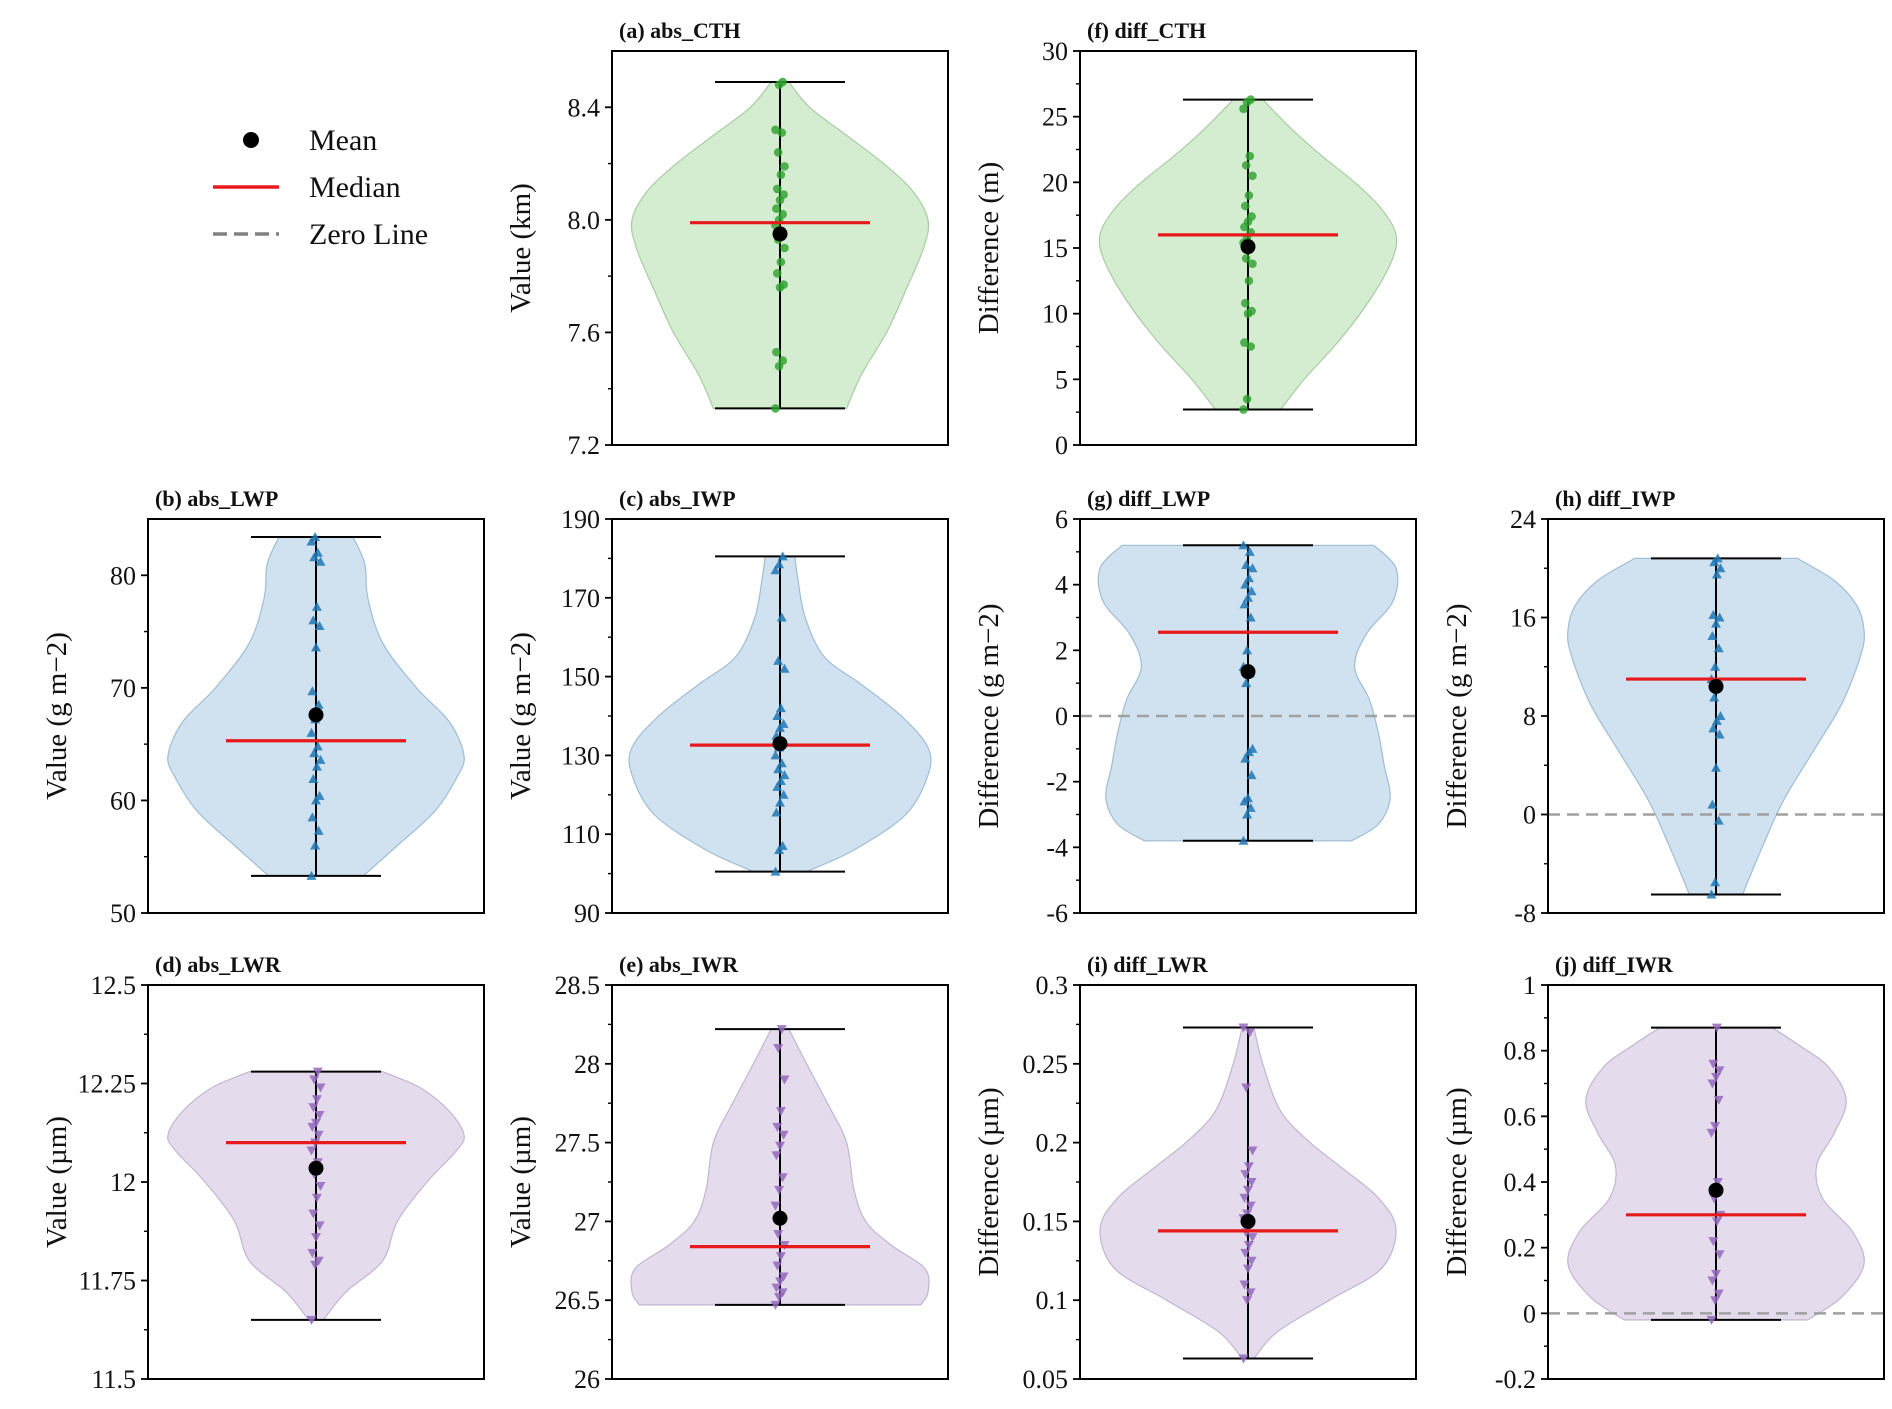 The height and width of the screenshot is (1409, 1892). I want to click on y-tick-label-b: 60, so click(123, 800).